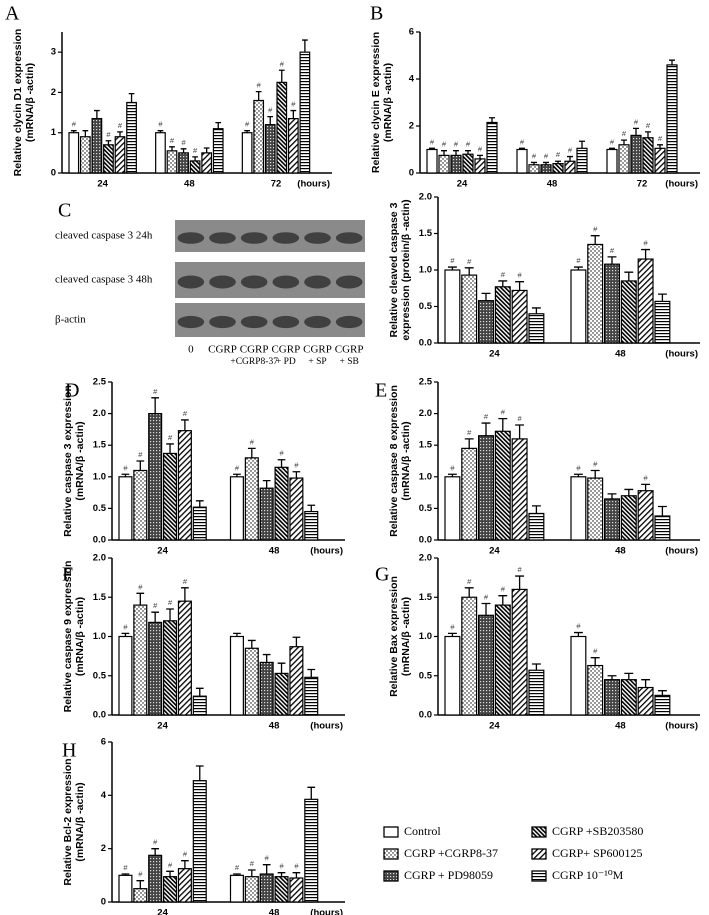  Describe the element at coordinates (426, 306) in the screenshot. I see `y-tick-label: 0.5` at that location.